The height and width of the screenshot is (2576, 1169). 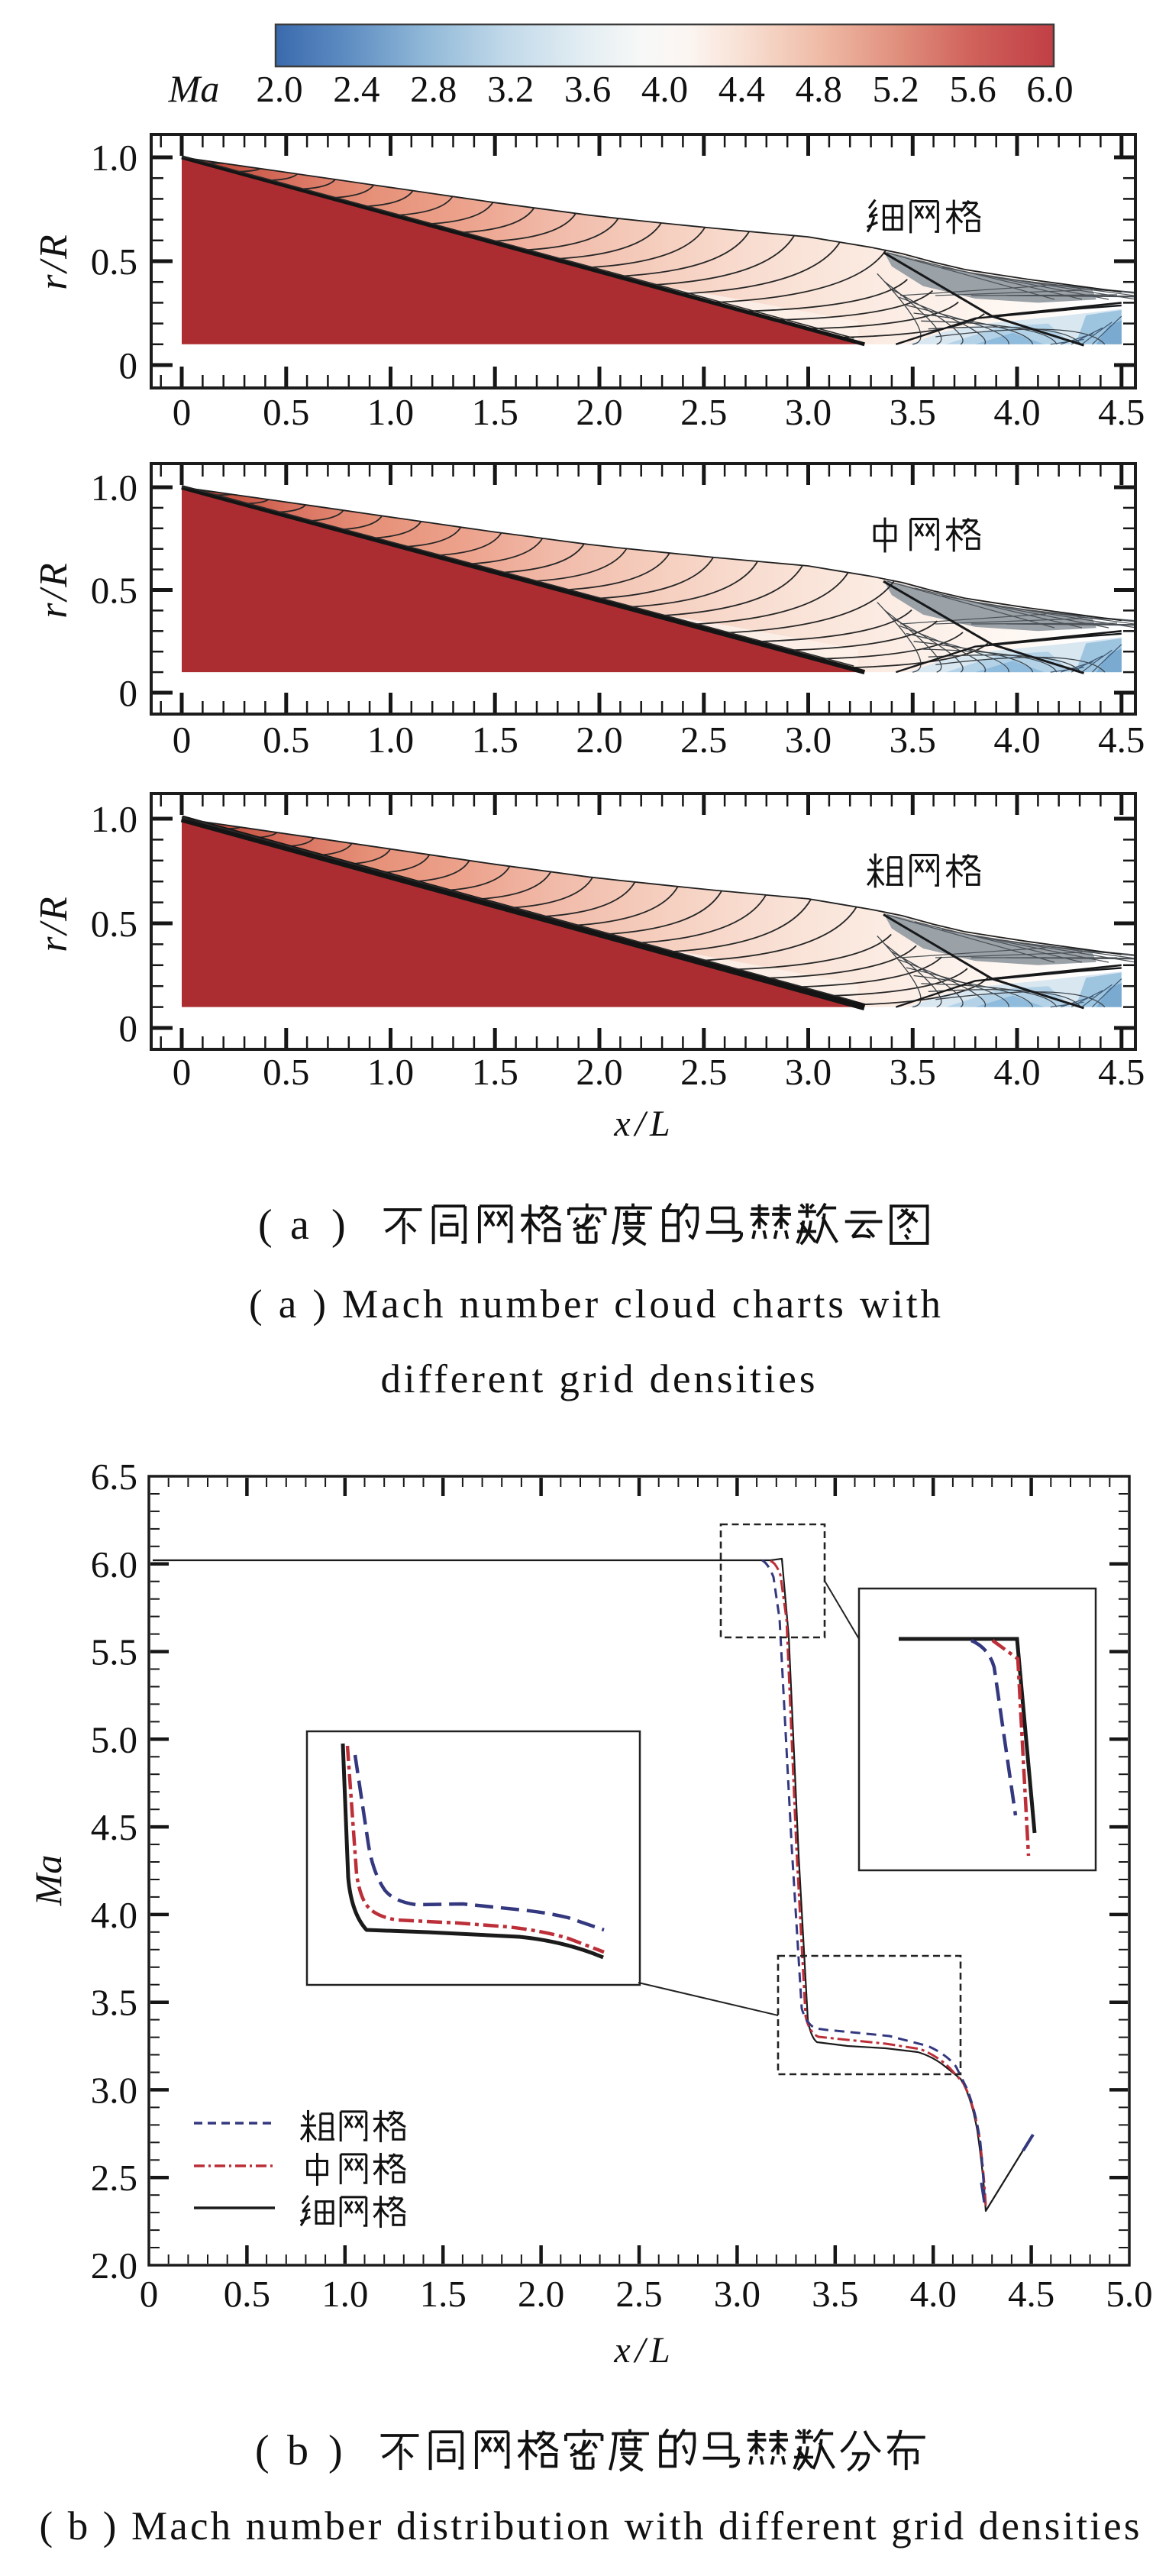 I want to click on svg-text: a, so click(x=300, y=1225).